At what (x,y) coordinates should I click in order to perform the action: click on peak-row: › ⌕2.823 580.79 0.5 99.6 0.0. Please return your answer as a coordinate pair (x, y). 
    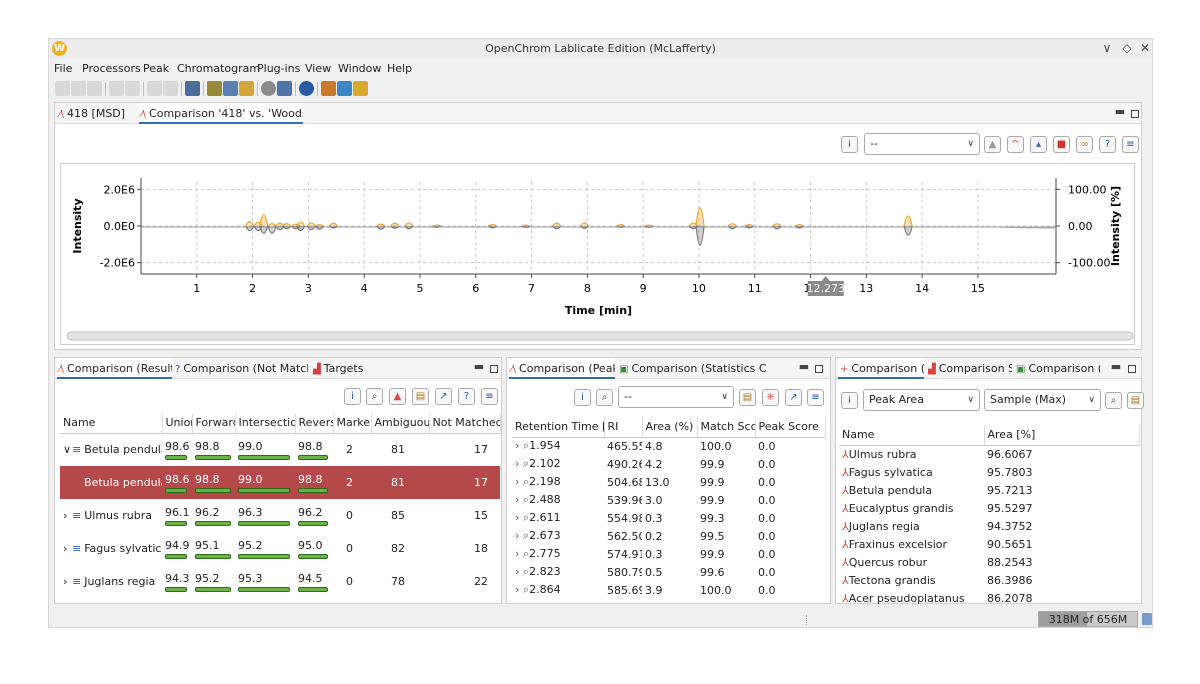
    Looking at the image, I should click on (668, 572).